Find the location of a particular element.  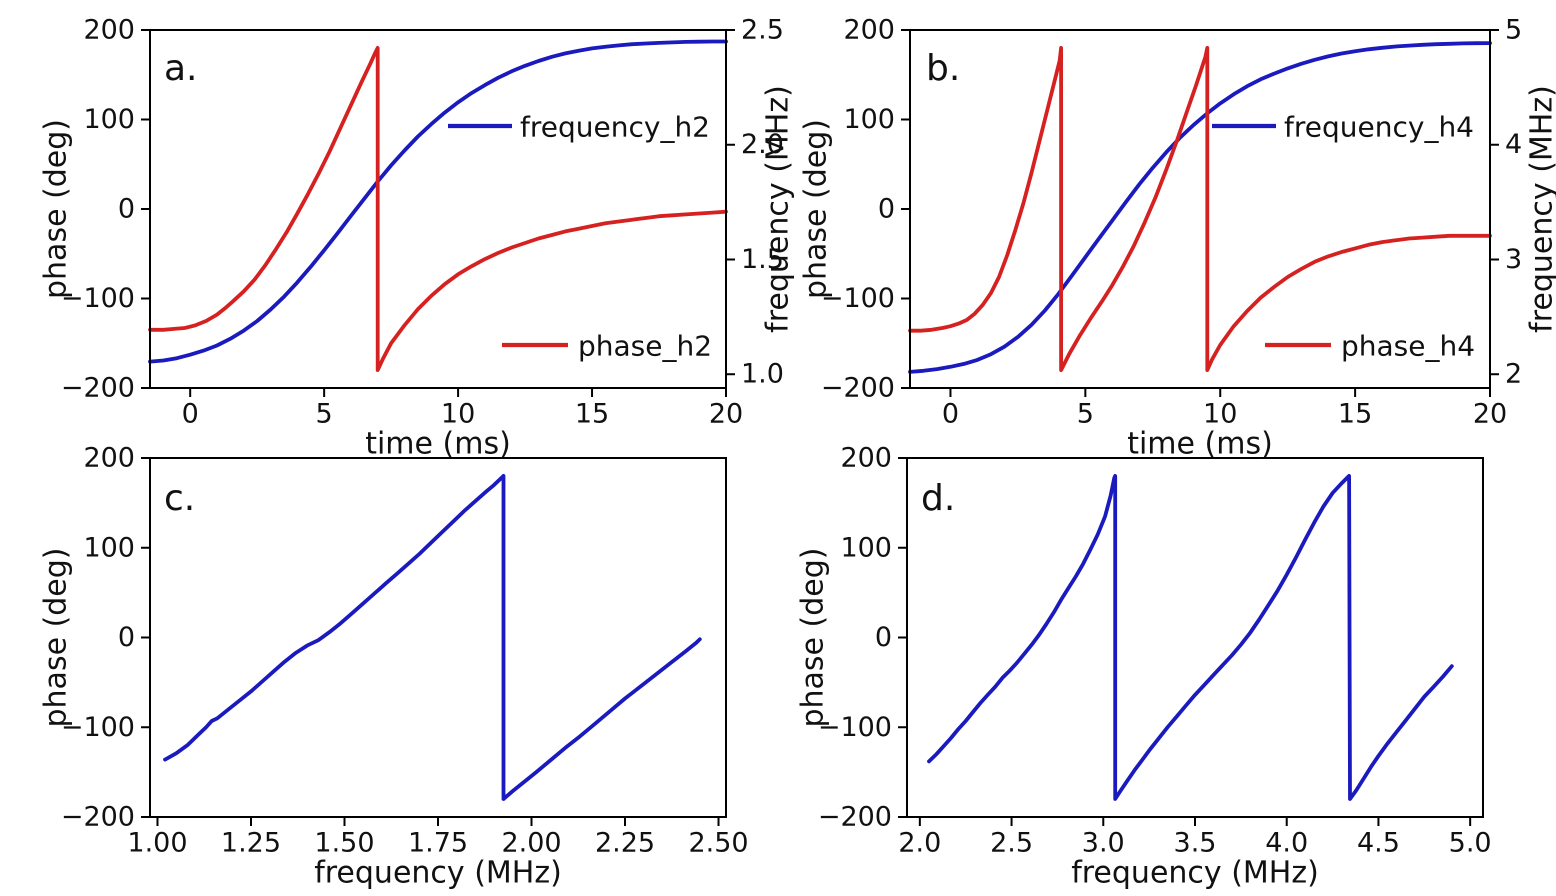

panel-c-frame is located at coordinates (438, 637).